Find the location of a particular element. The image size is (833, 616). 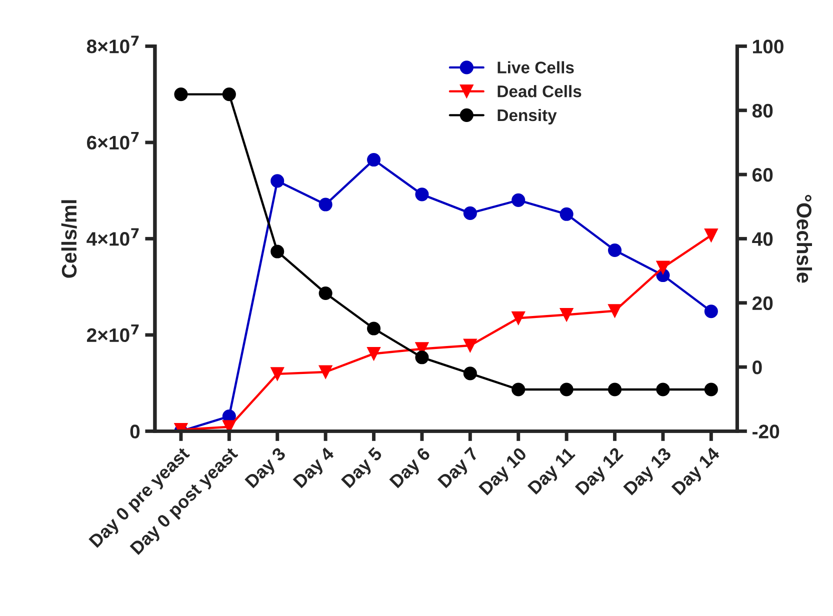

y-tick-label: 6×10$^{7}$ is located at coordinates (113, 141).